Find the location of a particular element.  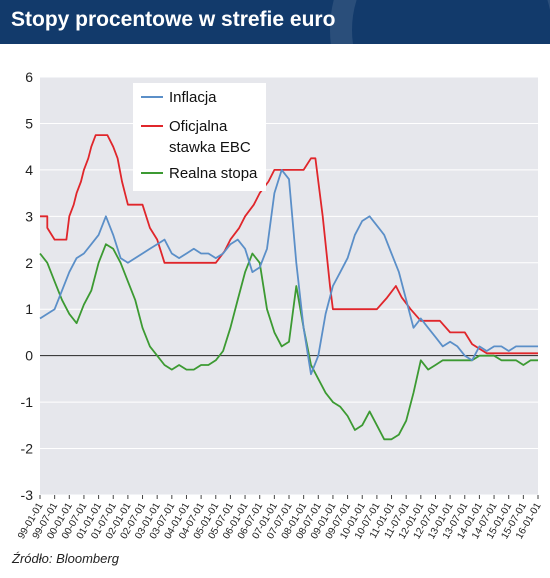

y-tick-label: 4 is located at coordinates (29, 170).